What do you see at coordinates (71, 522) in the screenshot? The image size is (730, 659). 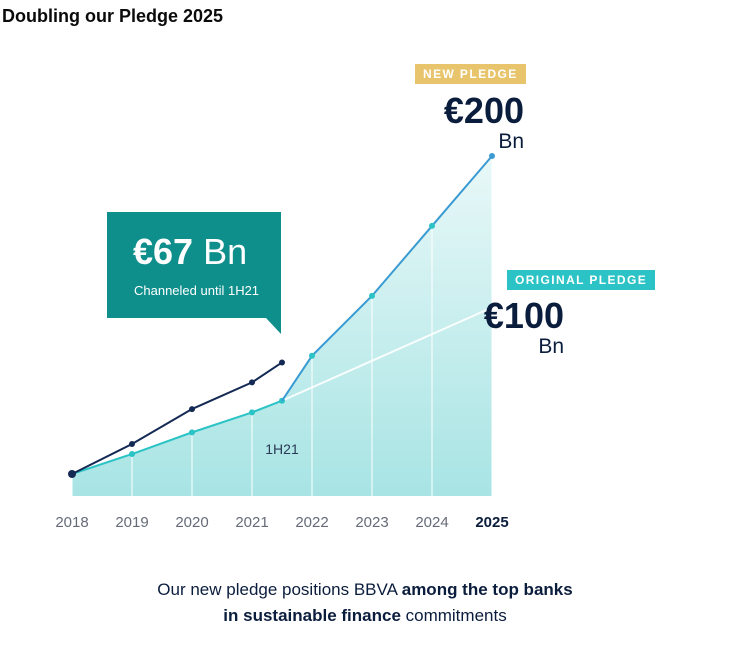 I see `x-tick-2018: 2018` at bounding box center [71, 522].